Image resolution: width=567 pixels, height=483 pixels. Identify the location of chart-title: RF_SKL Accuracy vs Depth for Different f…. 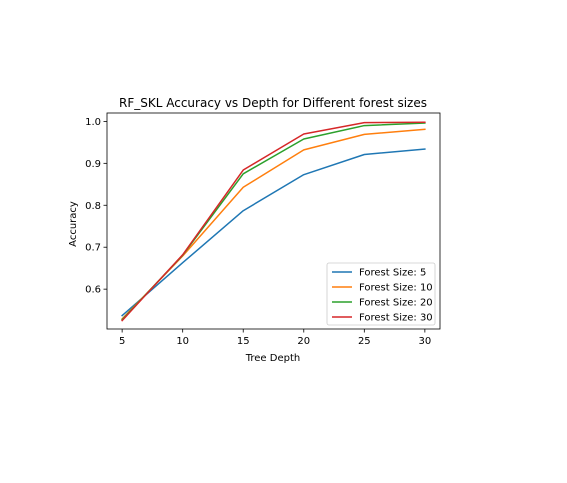
(273, 103).